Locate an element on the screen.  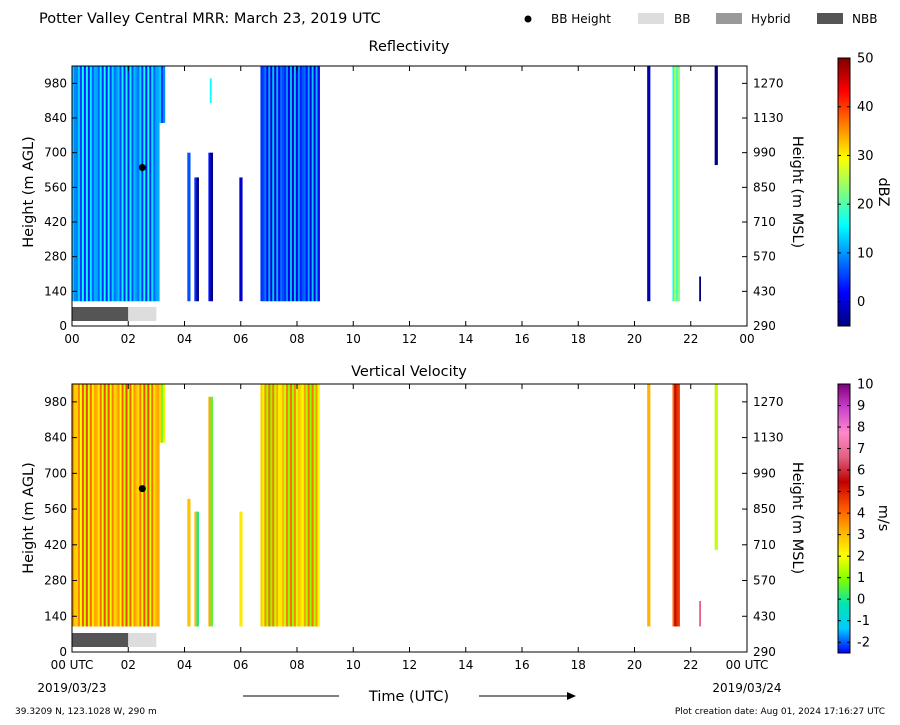
y-tick-label: 280 is located at coordinates (55, 581).